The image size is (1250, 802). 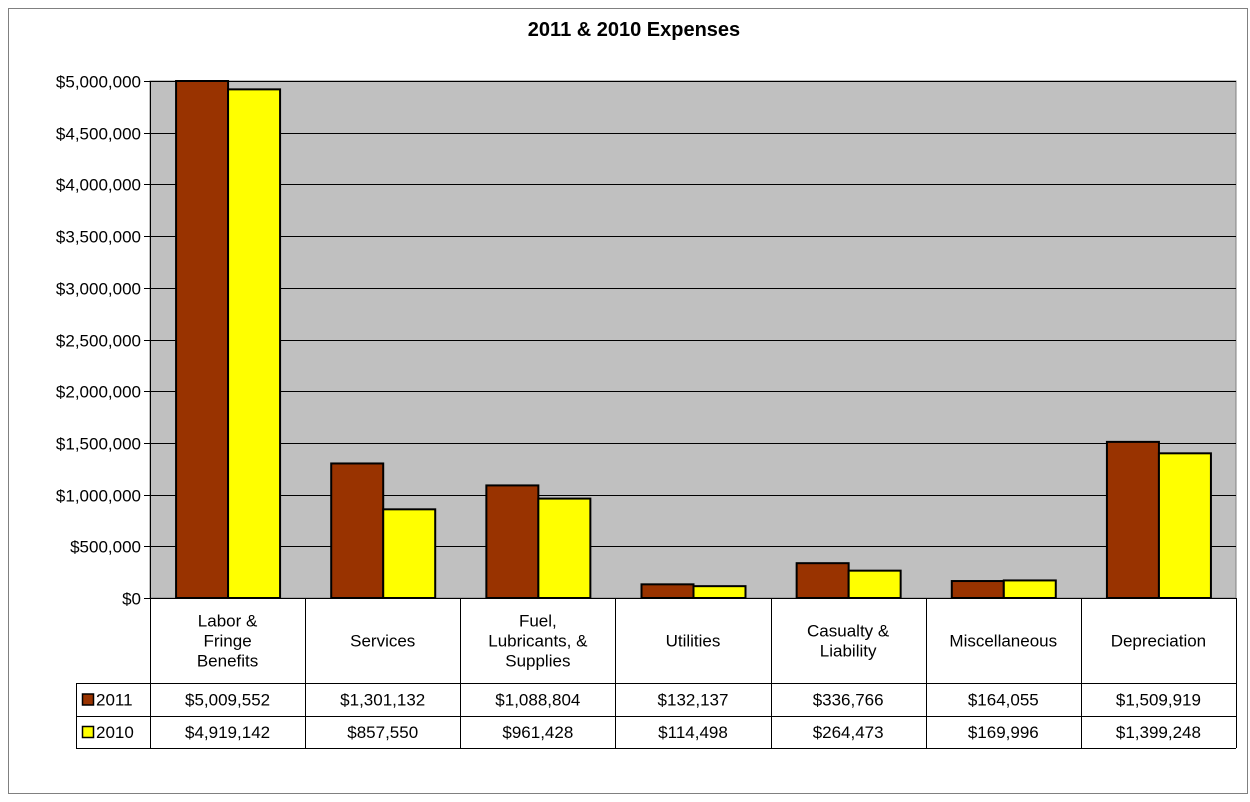 I want to click on data-label-2011-3: $132,137, so click(x=693, y=700).